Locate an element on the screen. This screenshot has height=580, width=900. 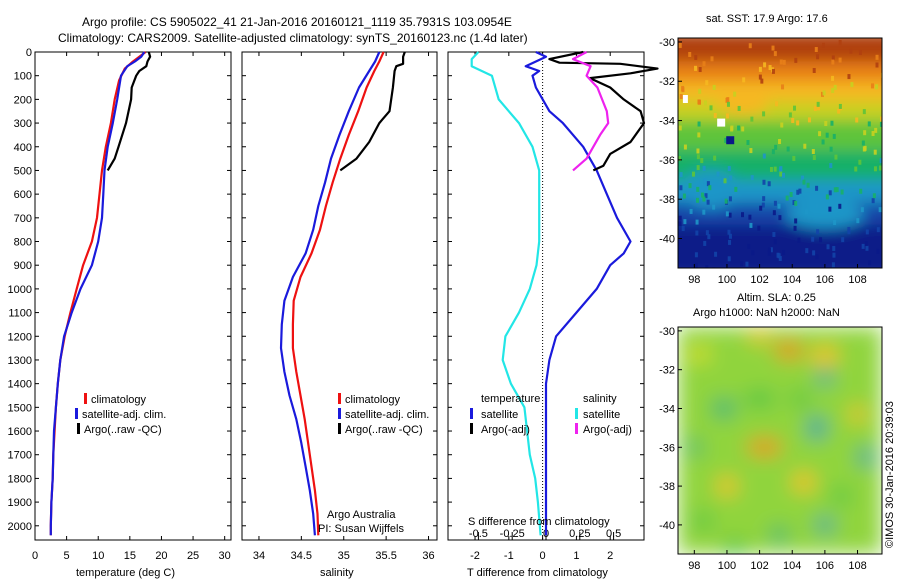
x-tick-label: 102 is located at coordinates (759, 280).